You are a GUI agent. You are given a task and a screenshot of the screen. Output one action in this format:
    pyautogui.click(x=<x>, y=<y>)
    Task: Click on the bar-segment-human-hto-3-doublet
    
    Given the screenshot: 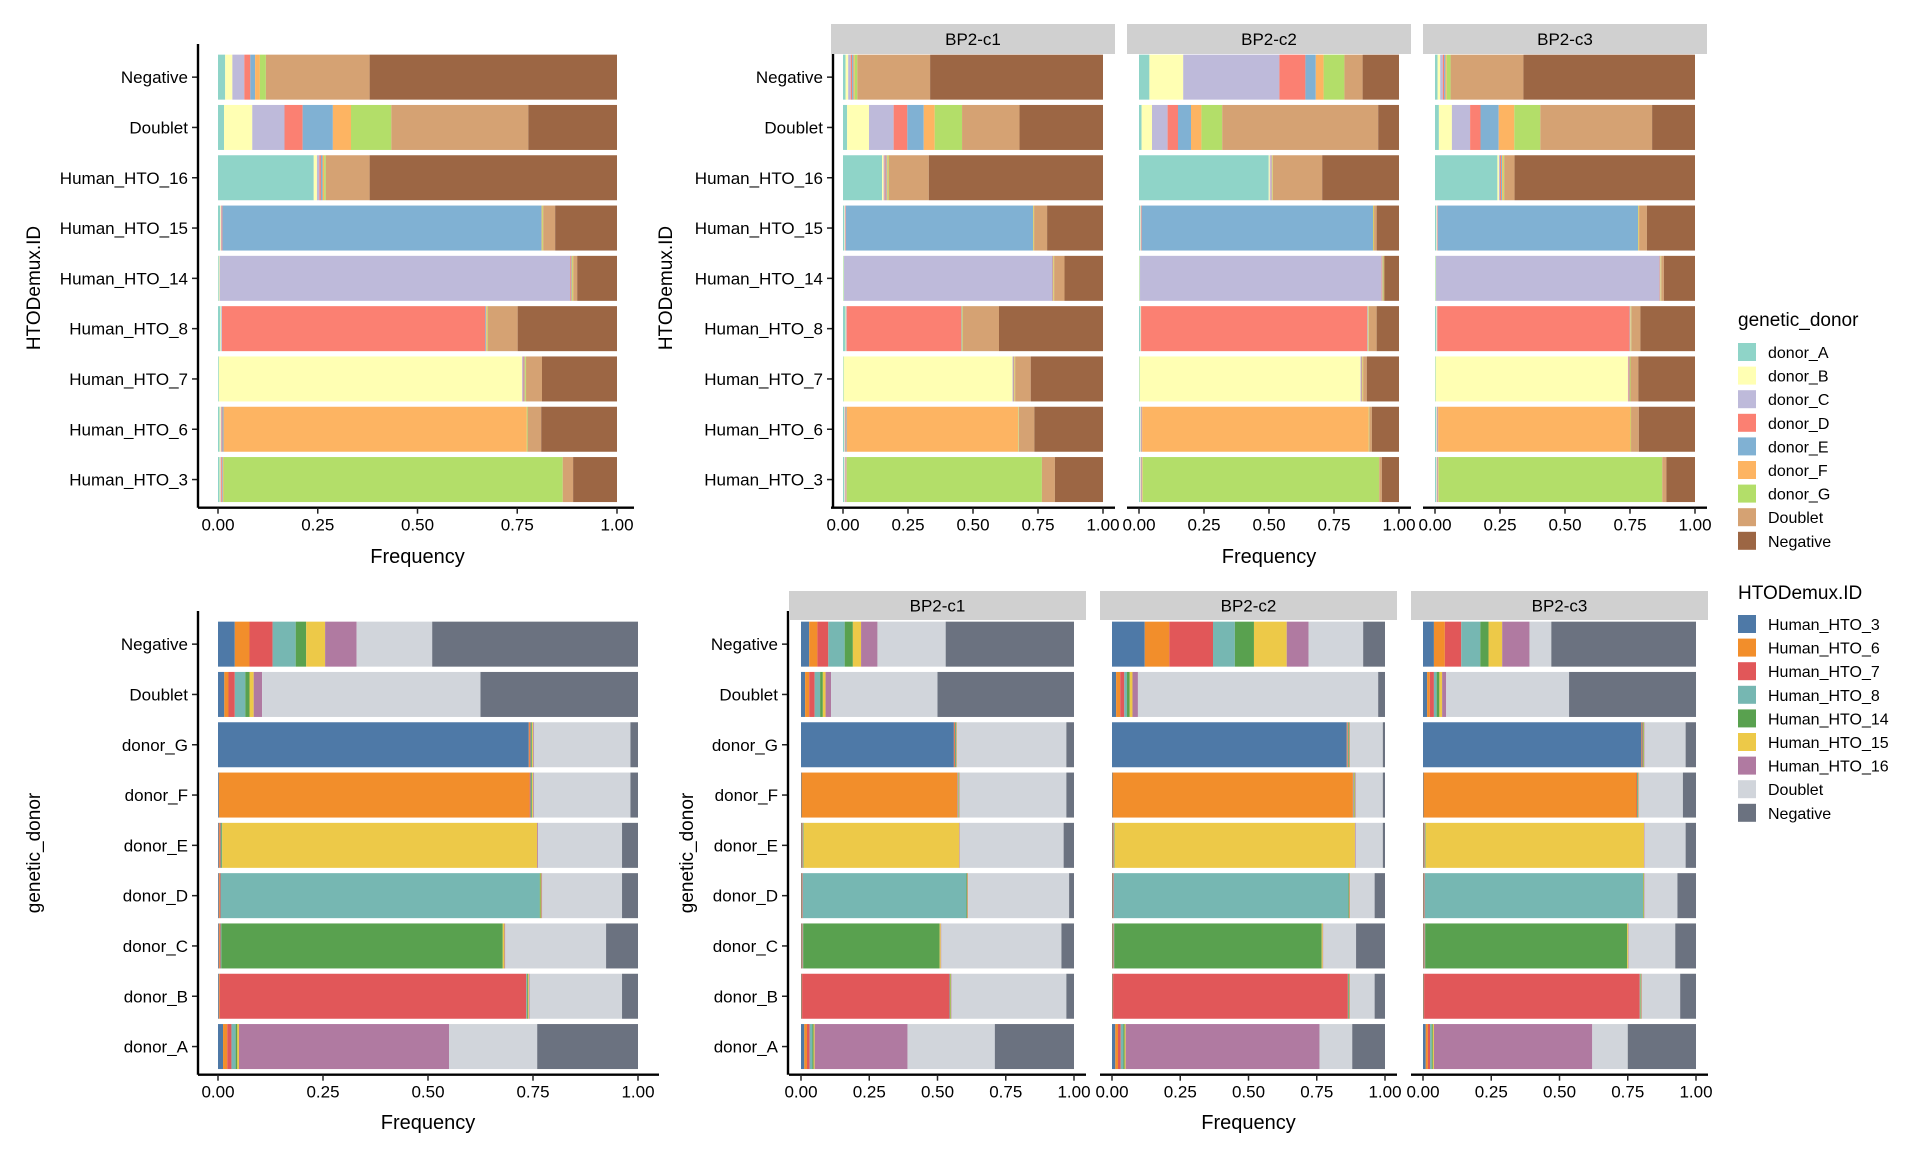 What is the action you would take?
    pyautogui.click(x=1664, y=480)
    